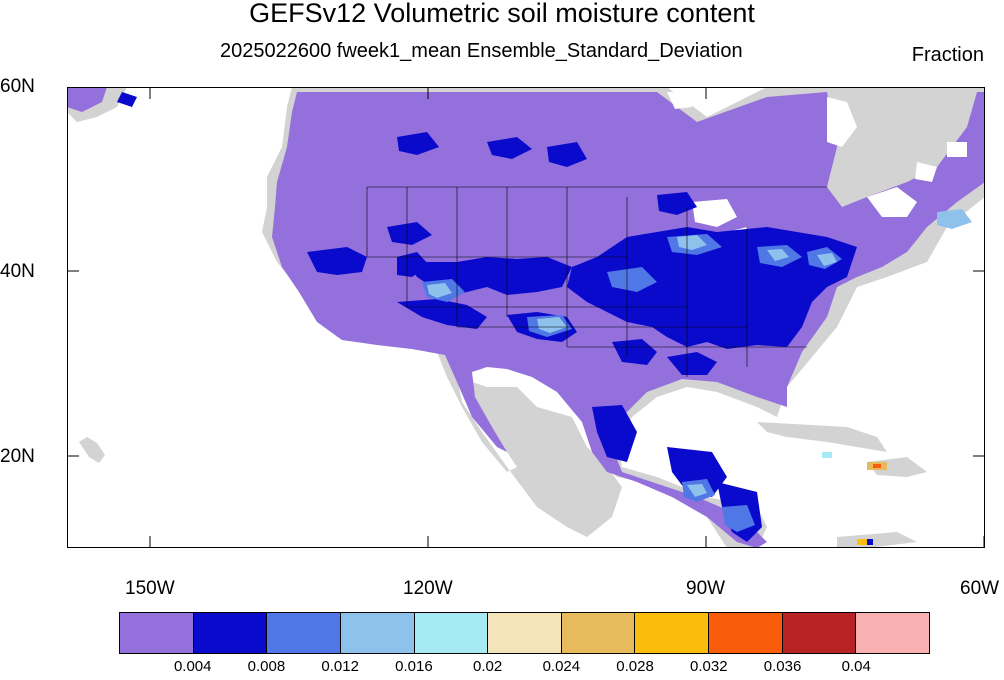  Describe the element at coordinates (854, 498) in the screenshot. I see `sd-high-spots` at that location.